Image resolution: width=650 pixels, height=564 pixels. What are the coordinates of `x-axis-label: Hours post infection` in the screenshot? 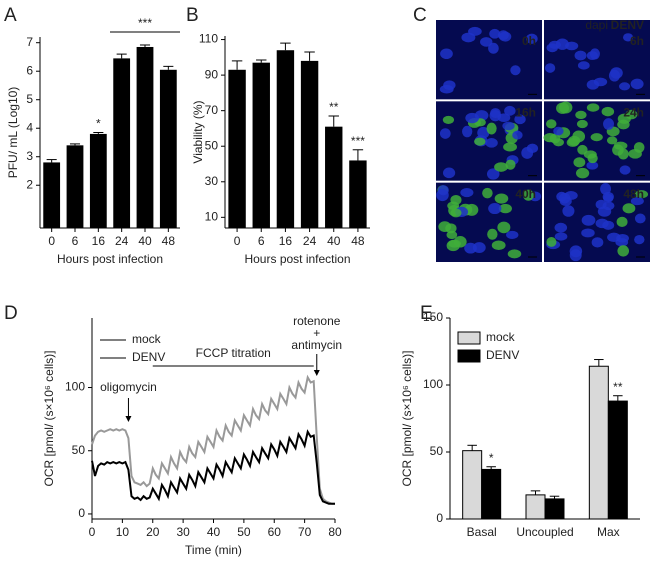 It's located at (297, 259).